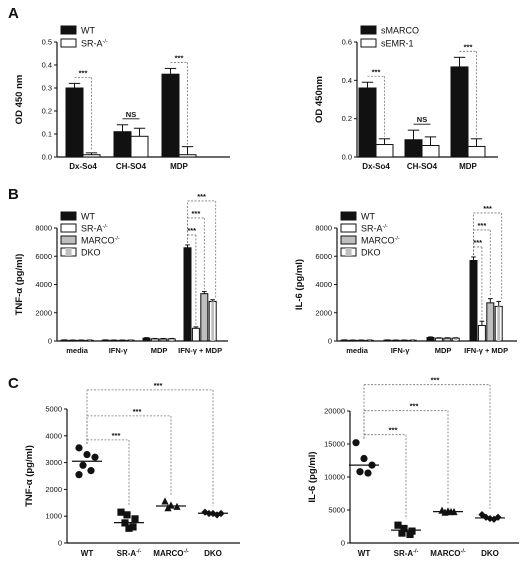 This screenshot has height=571, width=520. I want to click on x-tick-label: CH-SO4, so click(131, 166).